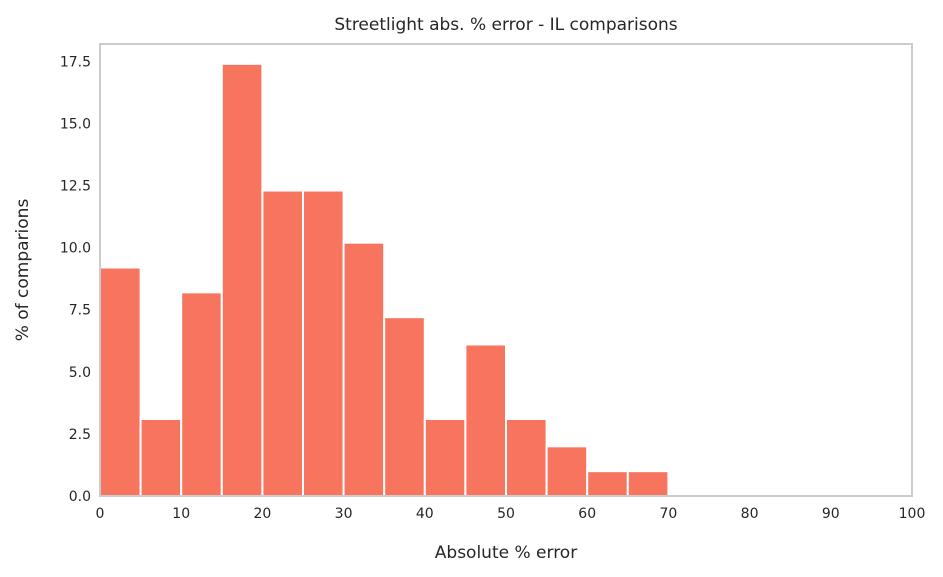 The width and height of the screenshot is (943, 577). What do you see at coordinates (75, 124) in the screenshot?
I see `y-tick-label: 15.0` at bounding box center [75, 124].